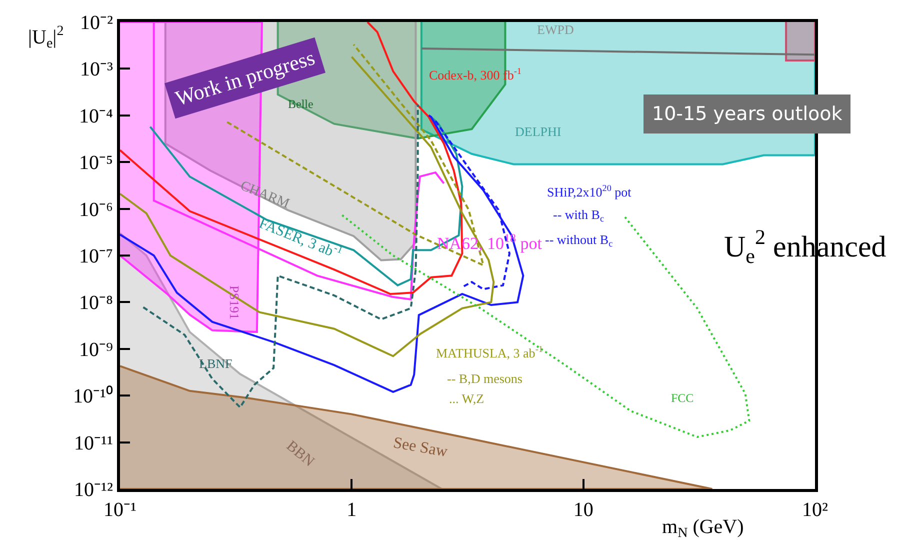  What do you see at coordinates (120, 510) in the screenshot?
I see `x-tick-label: 10⁻¹` at bounding box center [120, 510].